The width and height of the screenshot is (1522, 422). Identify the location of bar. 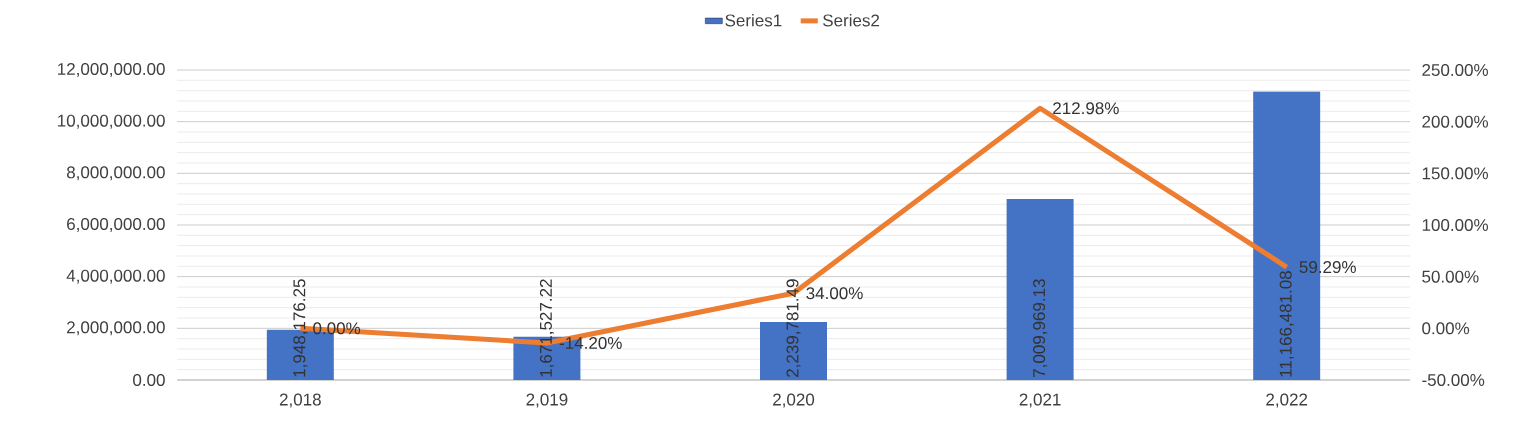
(1040, 289).